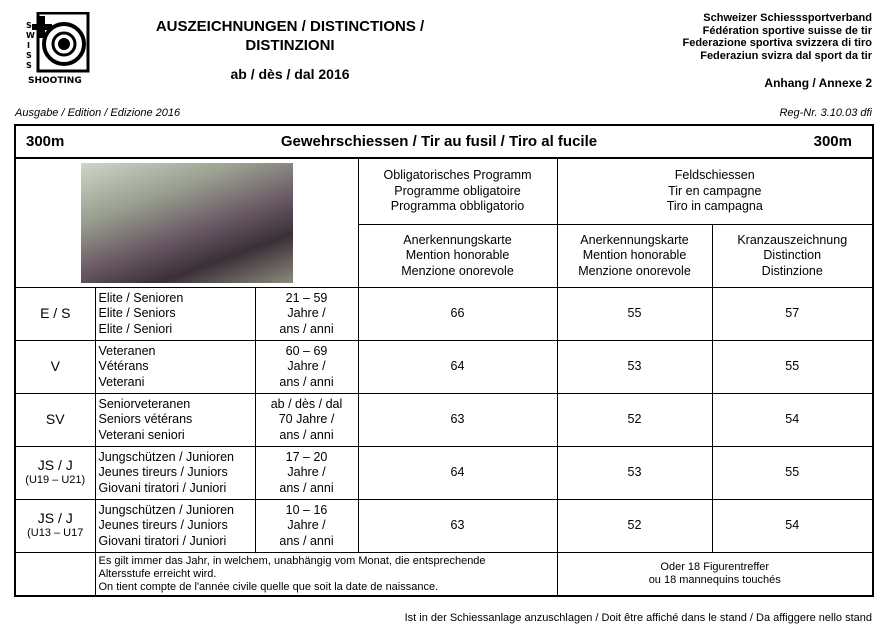 This screenshot has width=886, height=628. Describe the element at coordinates (634, 314) in the screenshot. I see `field-mention-points: 55` at that location.